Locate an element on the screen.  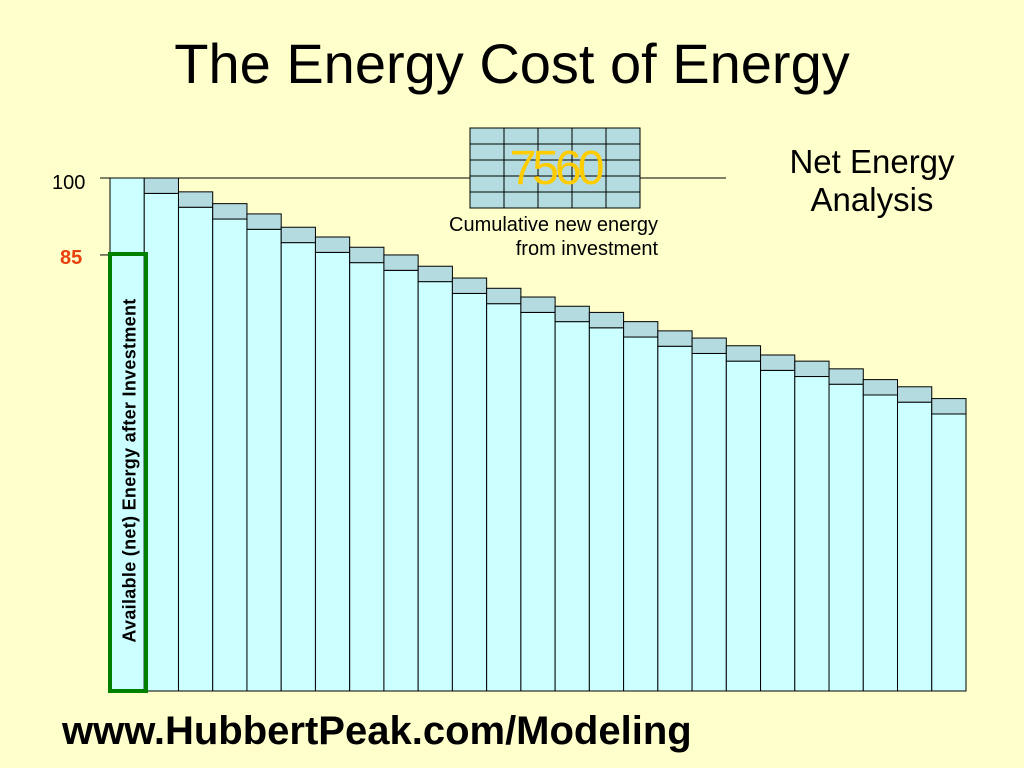
grid-value-60: 60 is located at coordinates (579, 168).